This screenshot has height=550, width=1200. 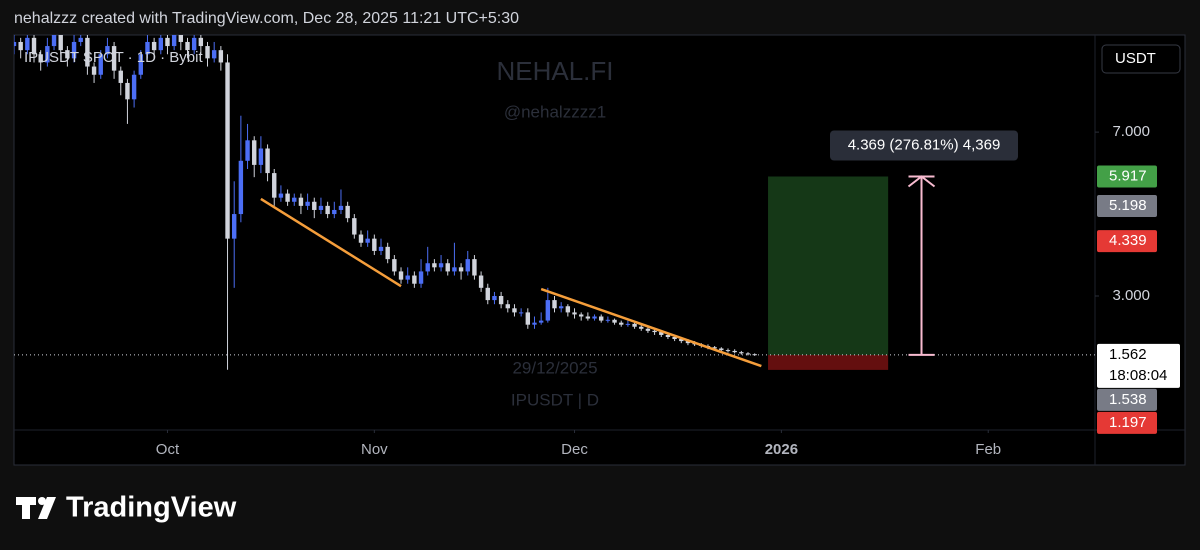 I want to click on measure-label-box, so click(x=924, y=145).